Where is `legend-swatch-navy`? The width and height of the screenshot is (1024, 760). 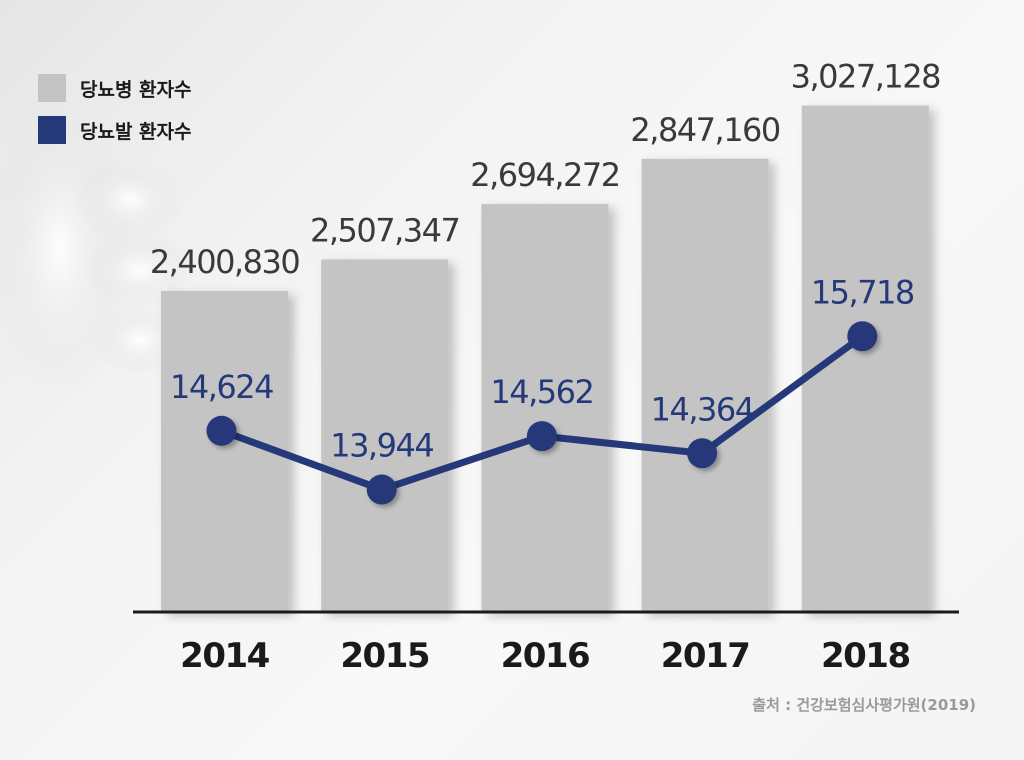
legend-swatch-navy is located at coordinates (52, 130).